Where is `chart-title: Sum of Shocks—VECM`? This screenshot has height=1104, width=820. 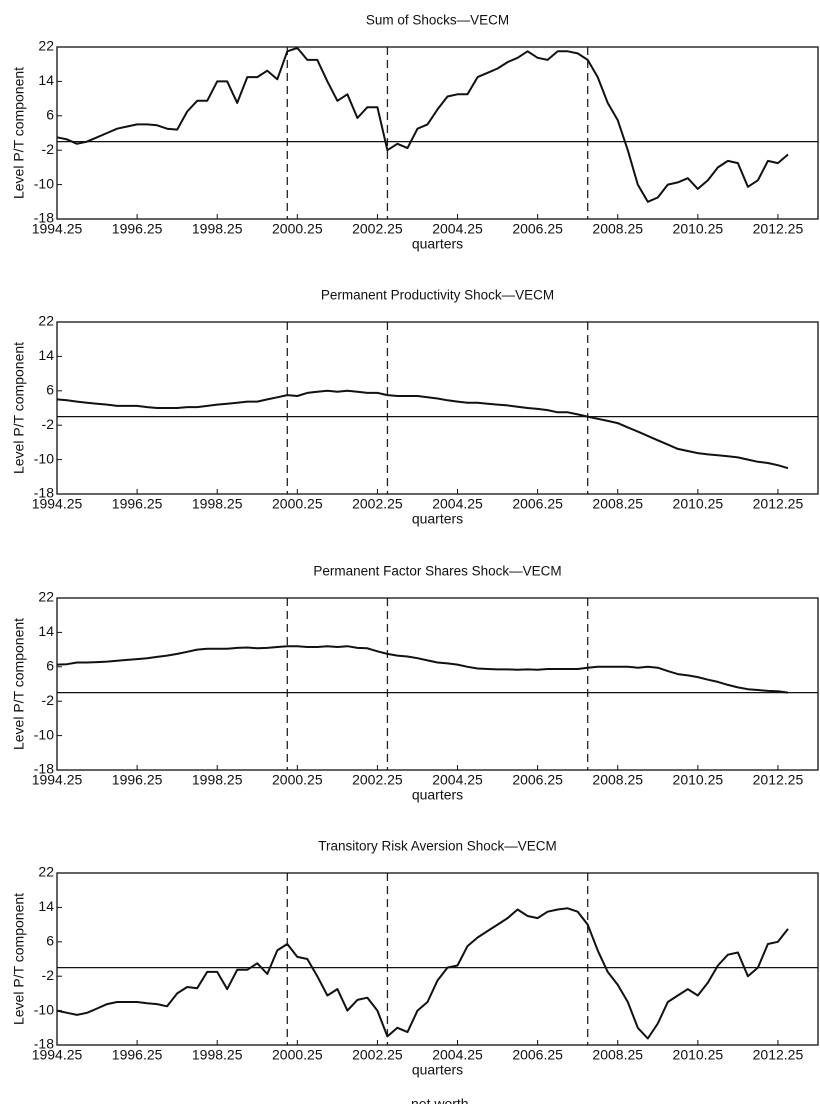
chart-title: Sum of Shocks—VECM is located at coordinates (437, 20).